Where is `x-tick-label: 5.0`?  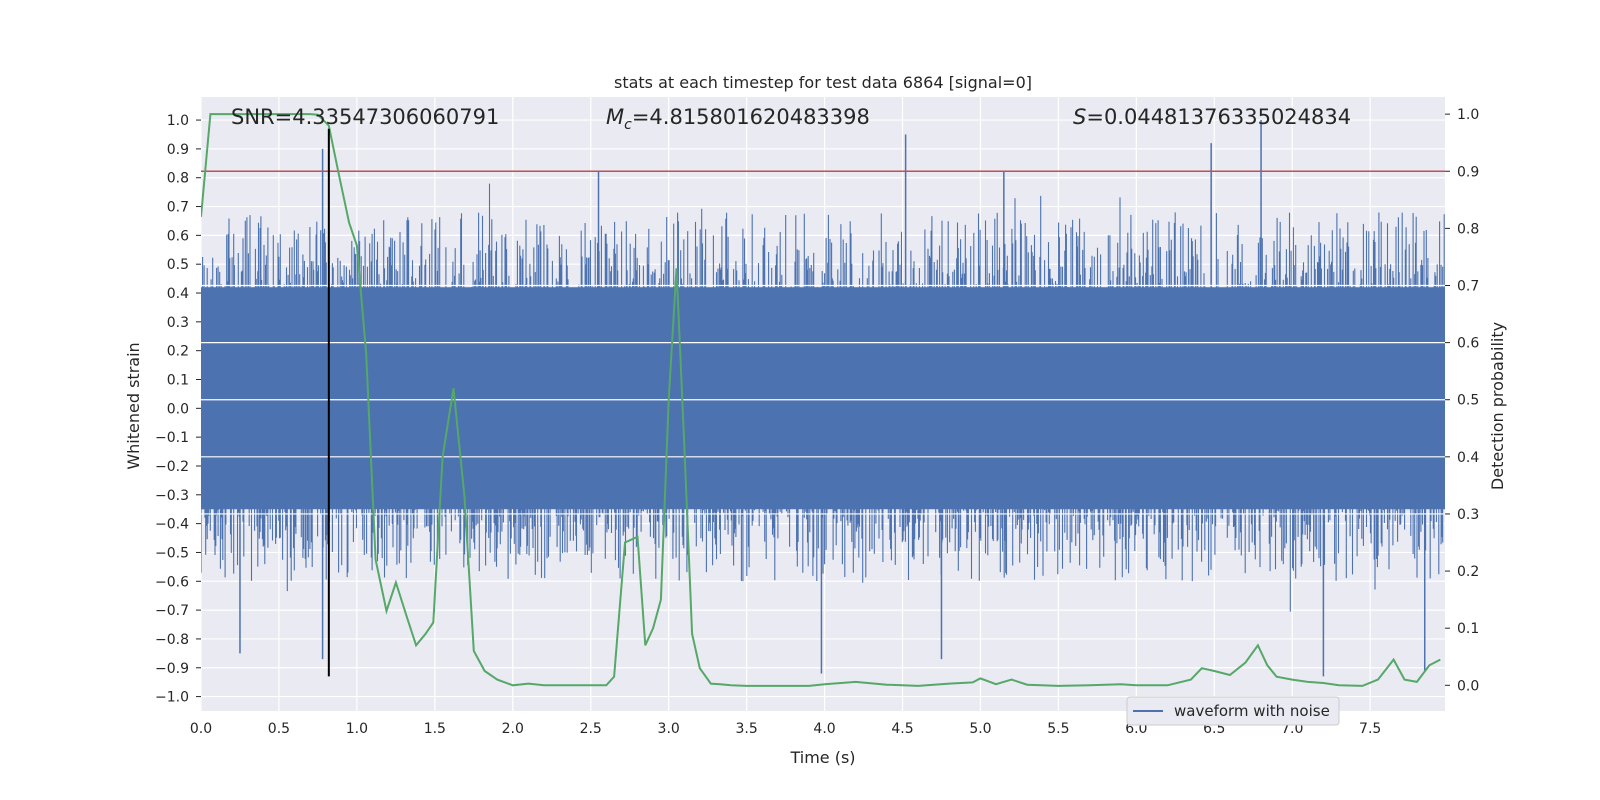
x-tick-label: 5.0 is located at coordinates (980, 729).